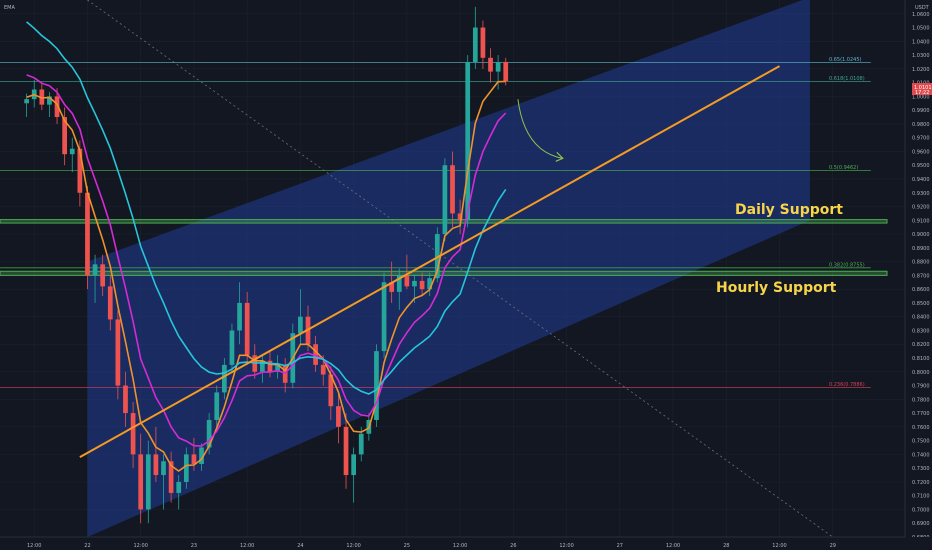 Image resolution: width=932 pixels, height=550 pixels. I want to click on price-tick-label: 0.8200, so click(921, 345).